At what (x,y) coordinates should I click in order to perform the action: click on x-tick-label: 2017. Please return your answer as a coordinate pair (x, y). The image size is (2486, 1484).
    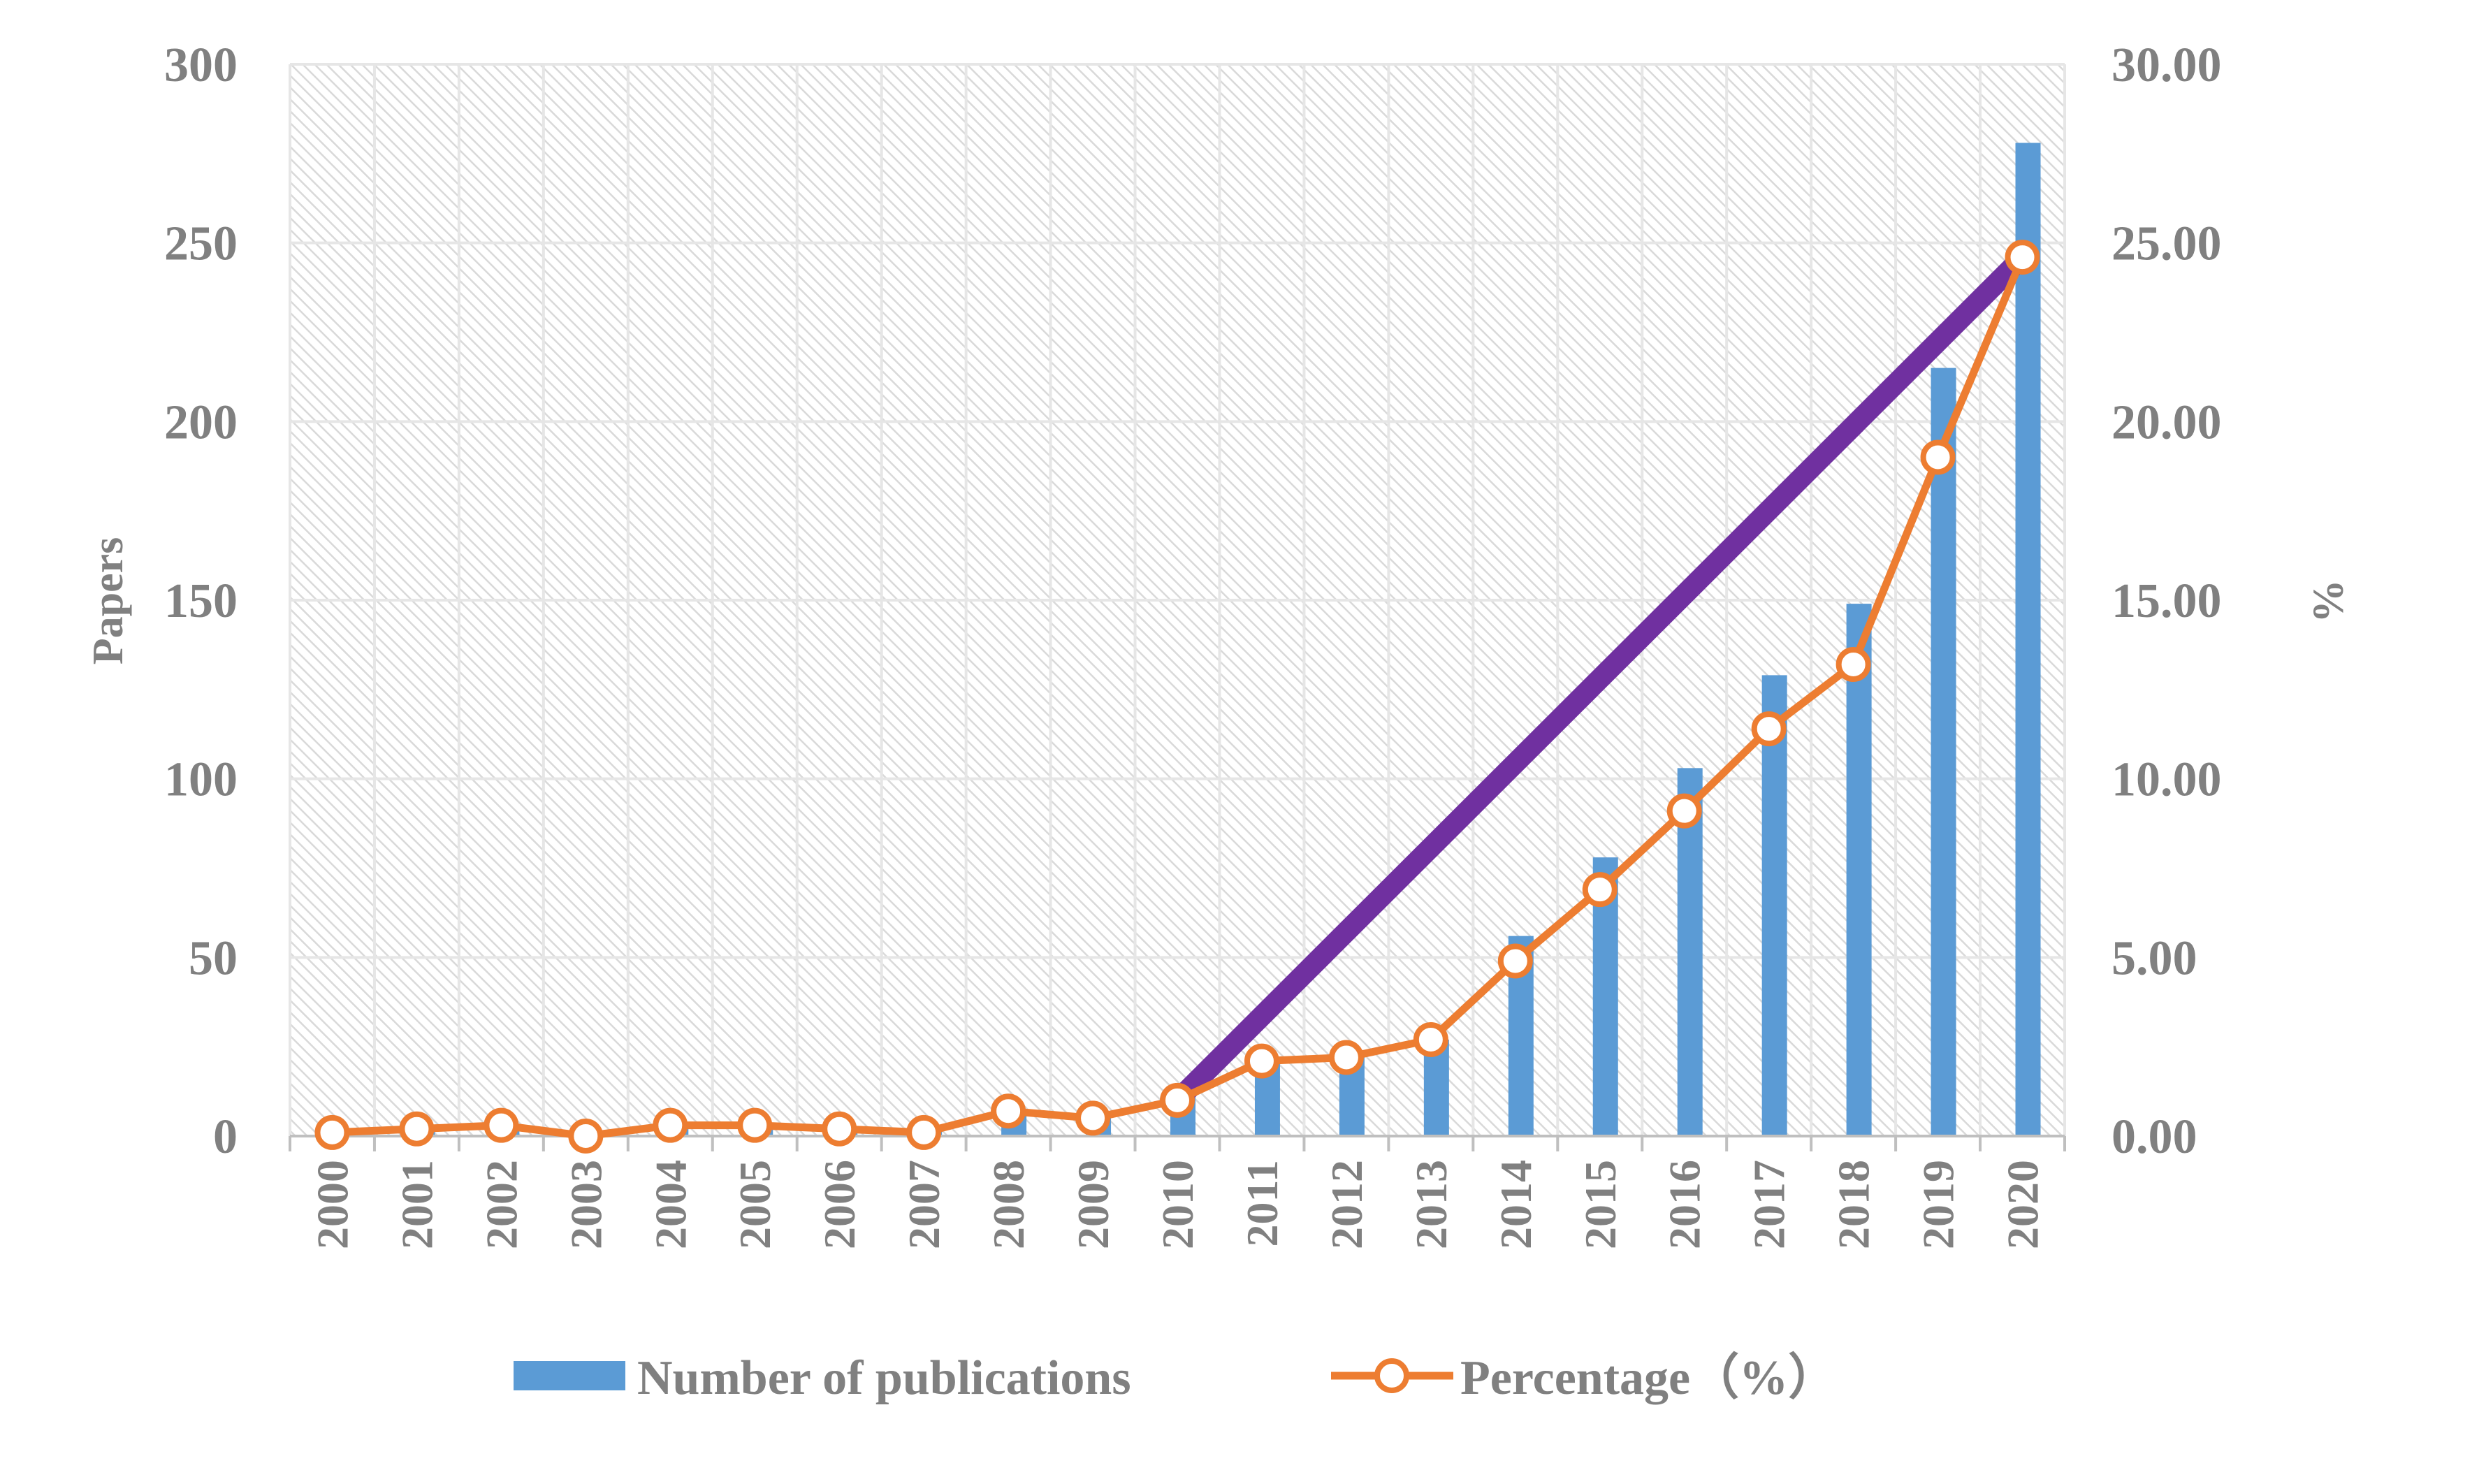
    Looking at the image, I should click on (1769, 1204).